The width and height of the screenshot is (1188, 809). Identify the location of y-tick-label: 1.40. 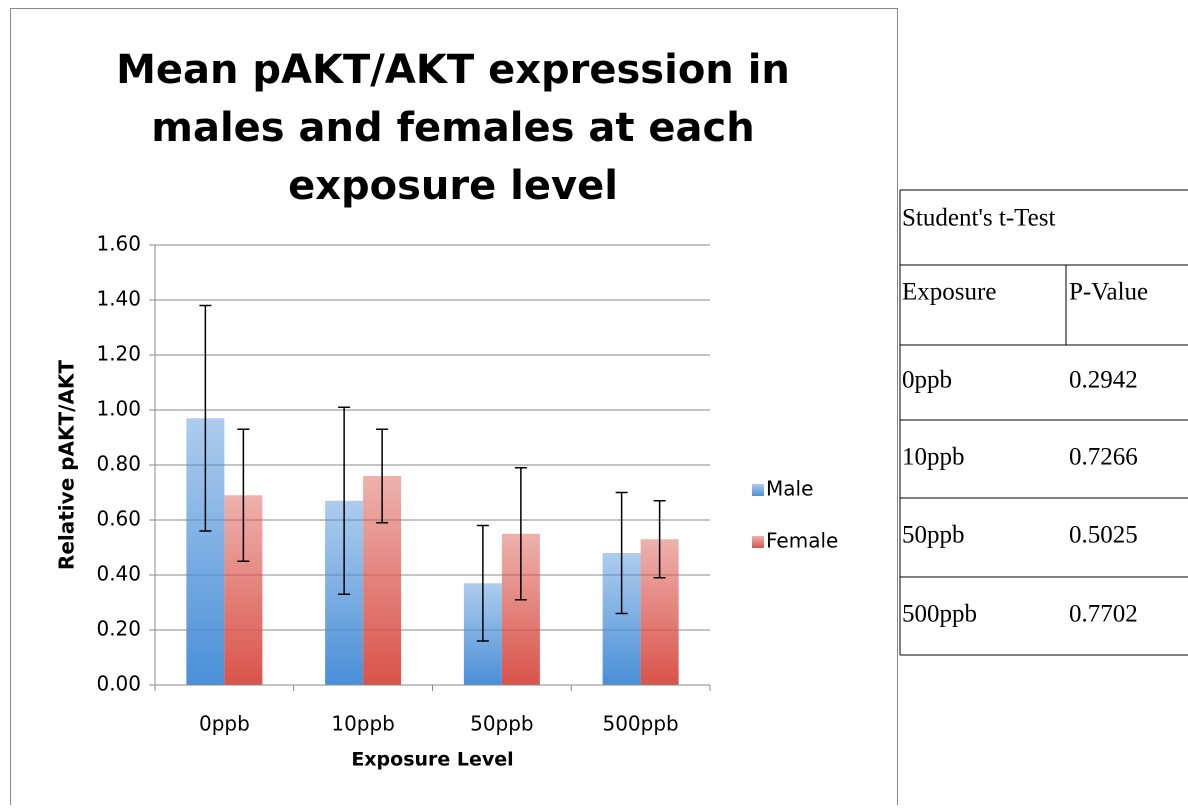
(118, 299).